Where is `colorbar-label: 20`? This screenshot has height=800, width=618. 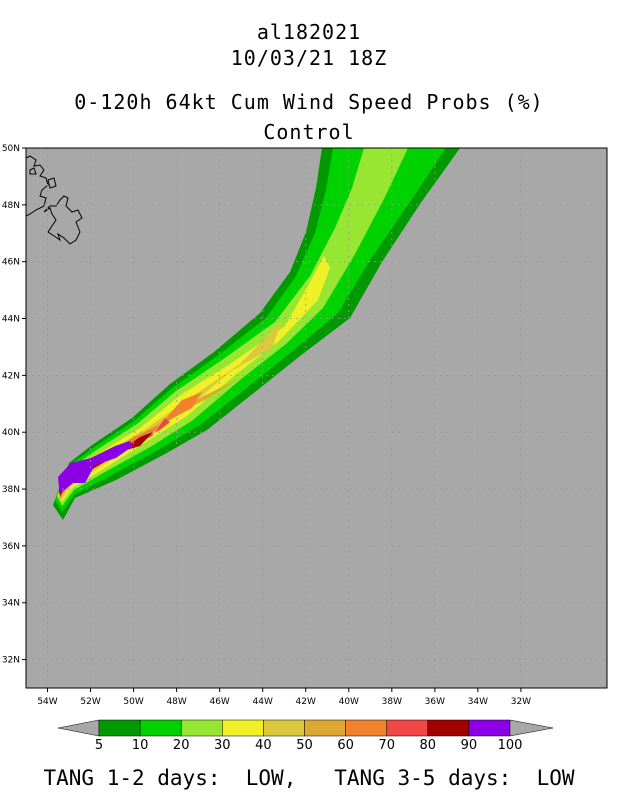
colorbar-label: 20 is located at coordinates (181, 745).